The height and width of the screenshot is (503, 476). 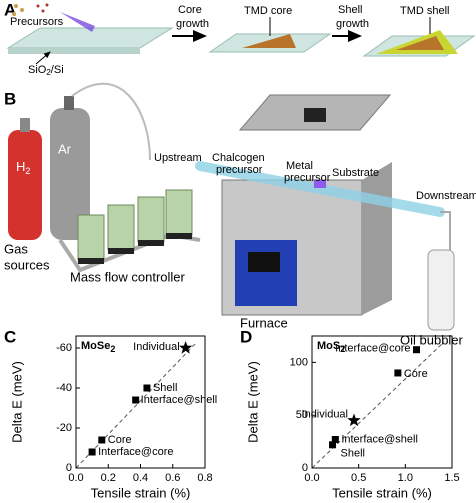 I want to click on bubbler, so click(x=441, y=290).